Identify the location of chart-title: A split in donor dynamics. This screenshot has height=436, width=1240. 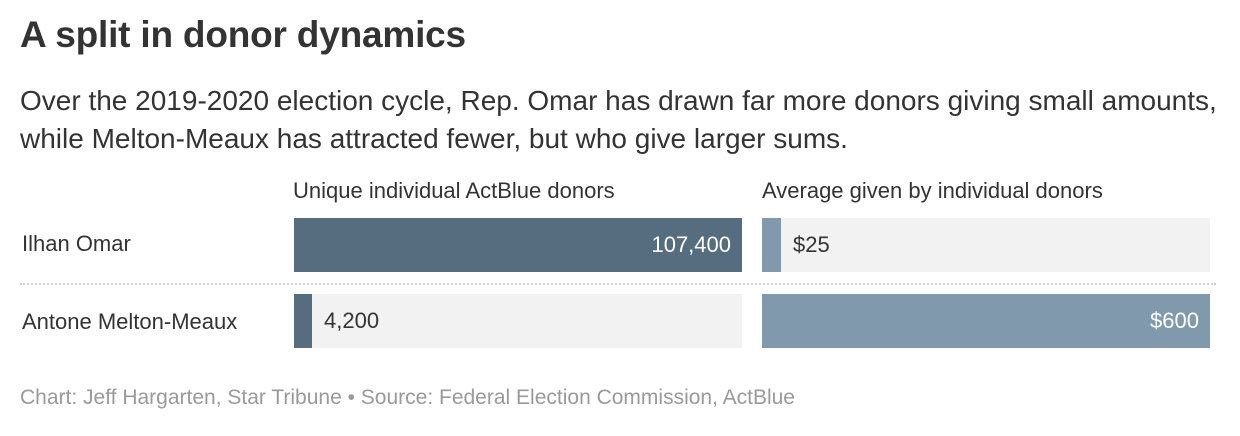
(243, 34).